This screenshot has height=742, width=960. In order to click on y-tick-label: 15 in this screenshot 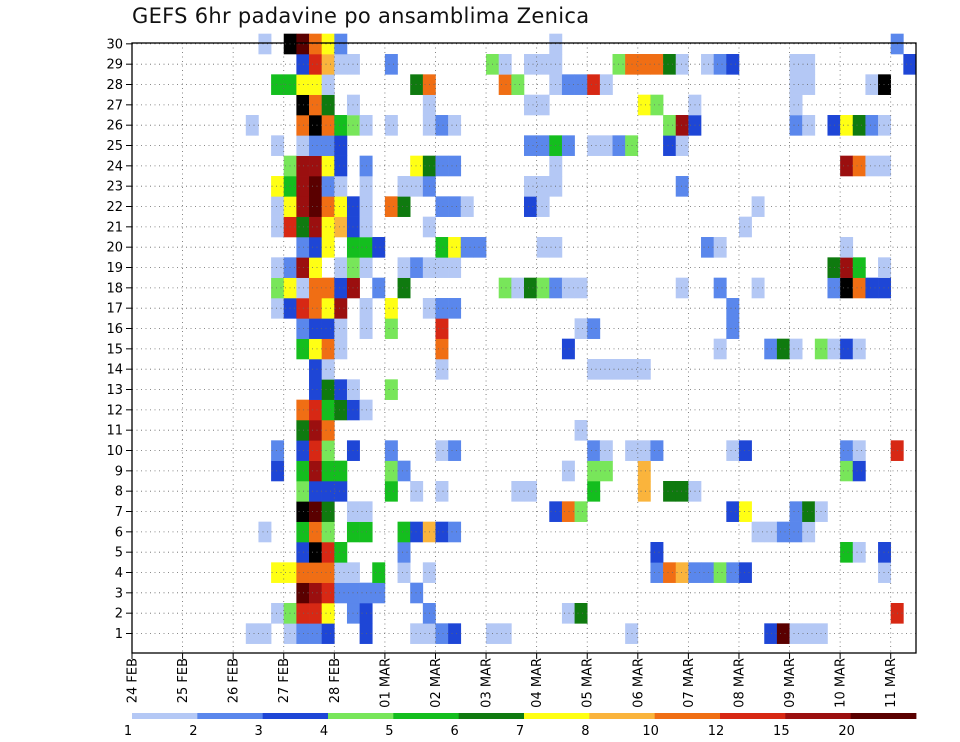, I will do `click(114, 349)`.